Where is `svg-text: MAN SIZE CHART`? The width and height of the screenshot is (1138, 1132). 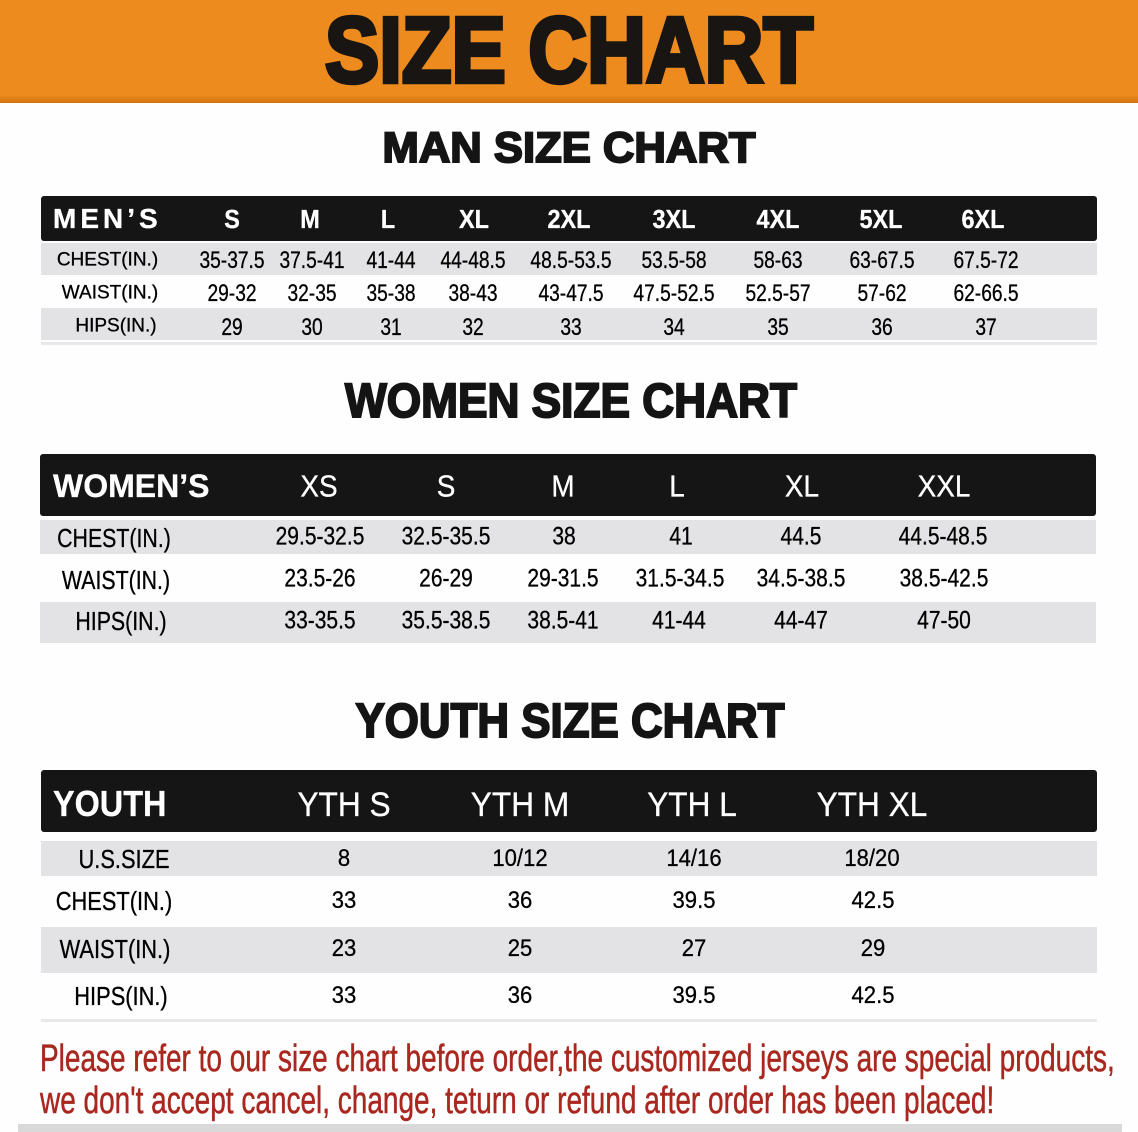 svg-text: MAN SIZE CHART is located at coordinates (569, 148).